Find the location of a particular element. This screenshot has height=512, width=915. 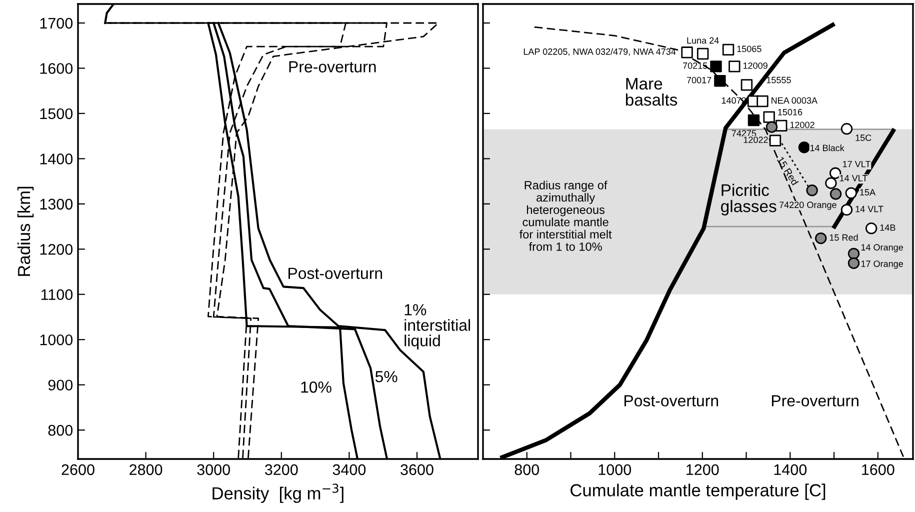

annotation: 12022 is located at coordinates (756, 140).